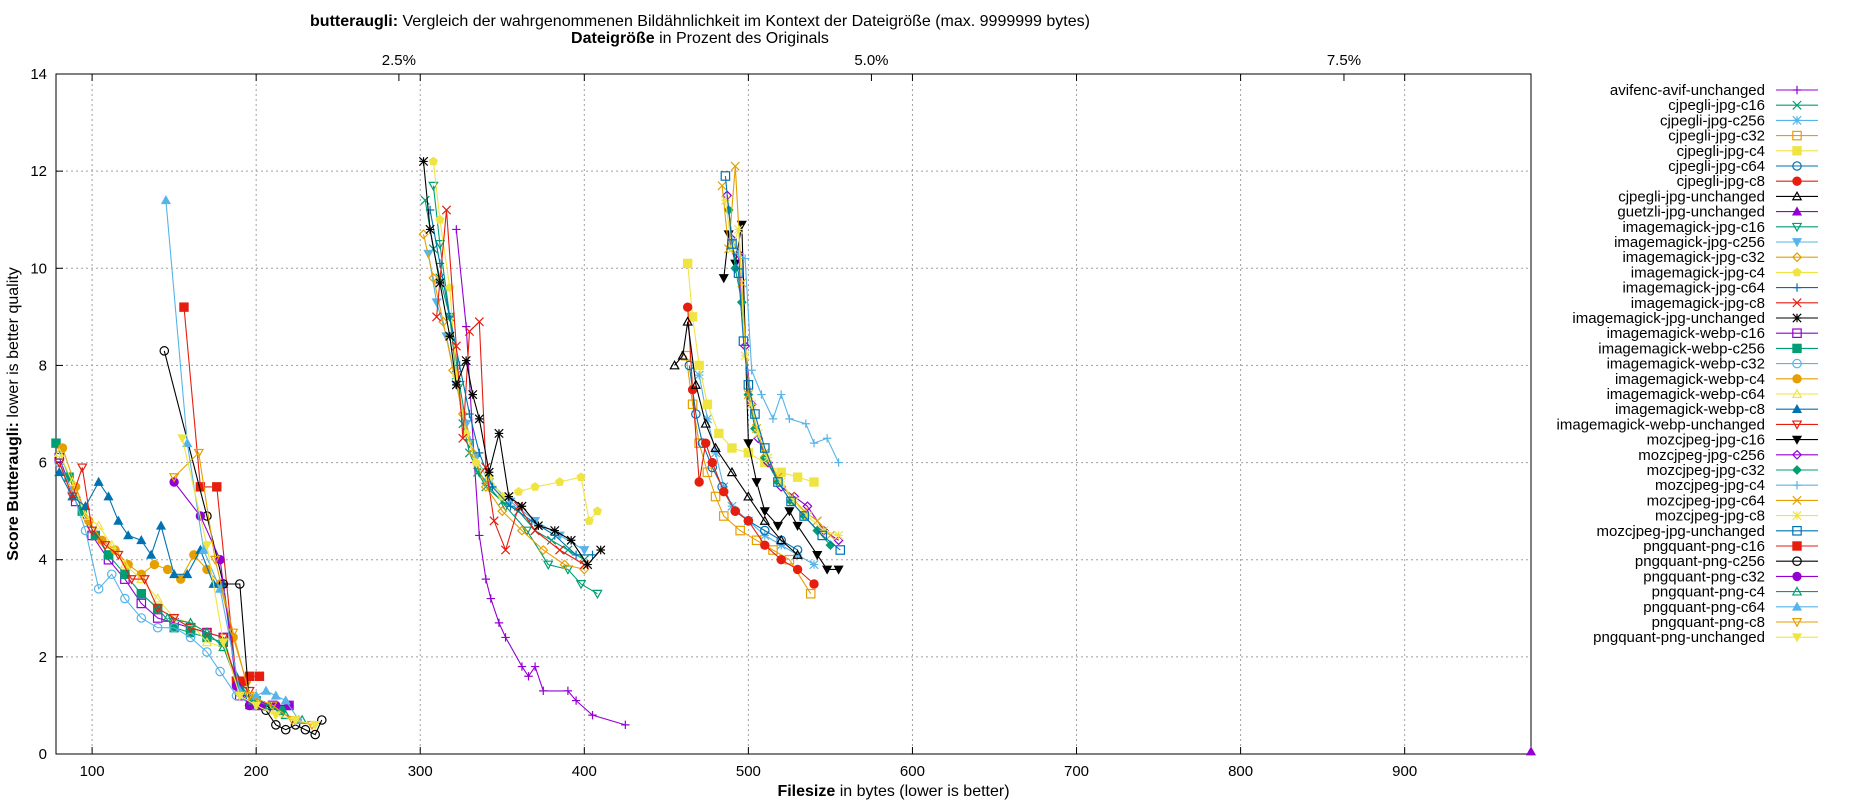 The width and height of the screenshot is (1850, 800). I want to click on legend-entry: mozcjpeg-jpg-unchanged, so click(1707, 531).